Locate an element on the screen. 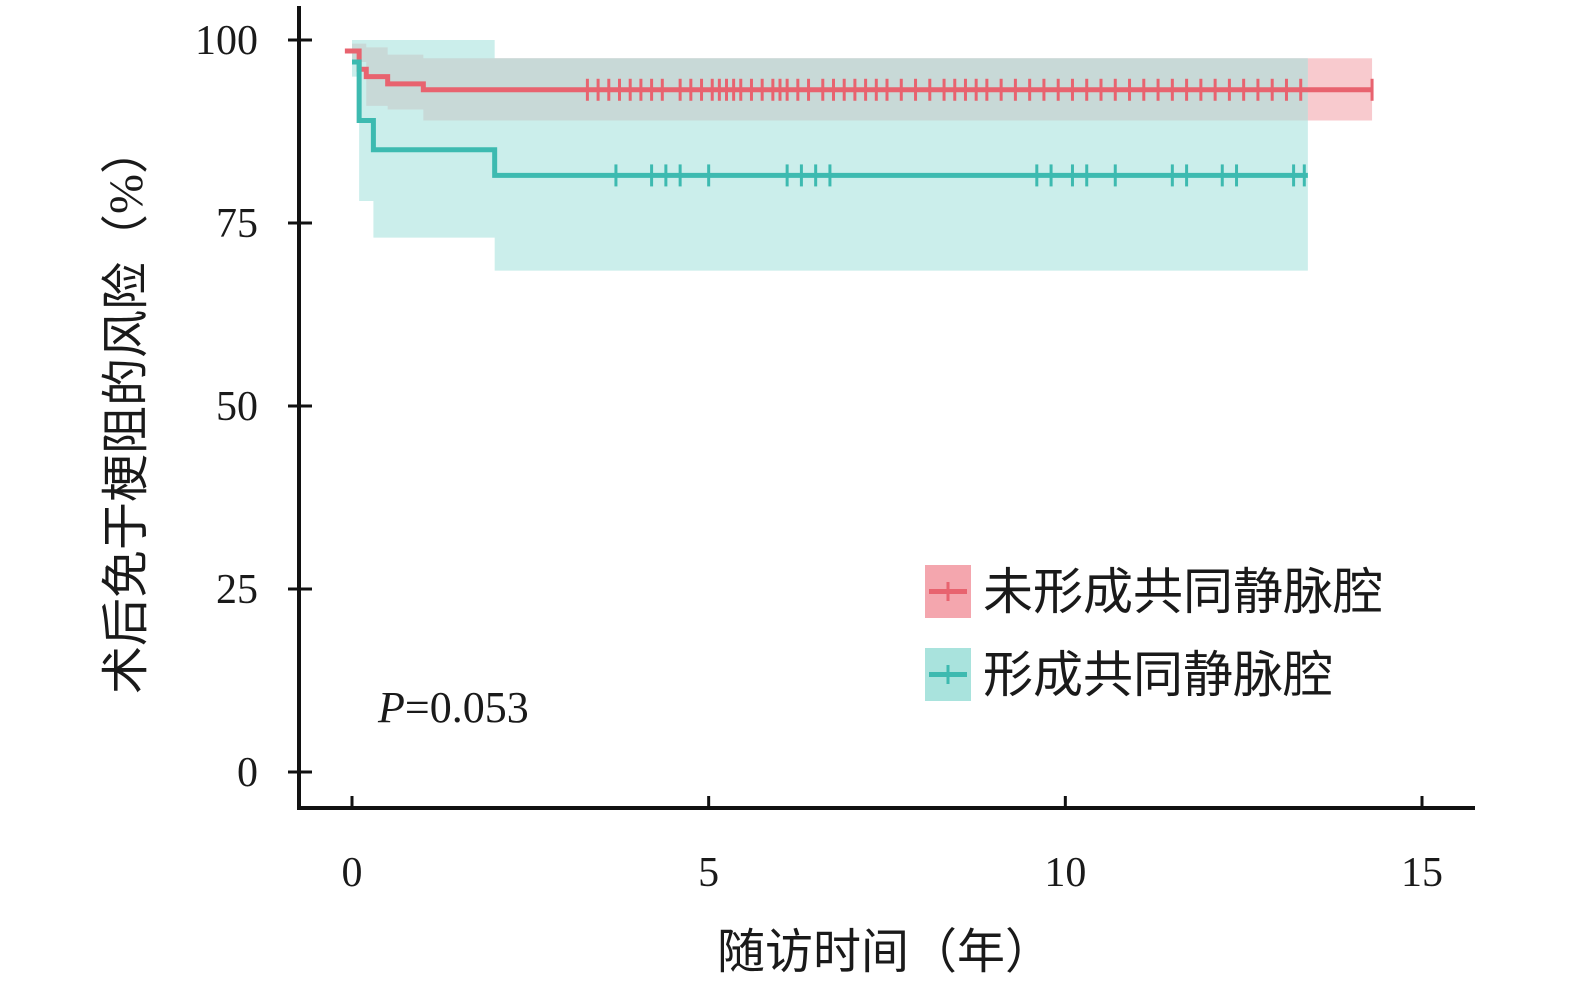  p-symbol: P is located at coordinates (391, 707).